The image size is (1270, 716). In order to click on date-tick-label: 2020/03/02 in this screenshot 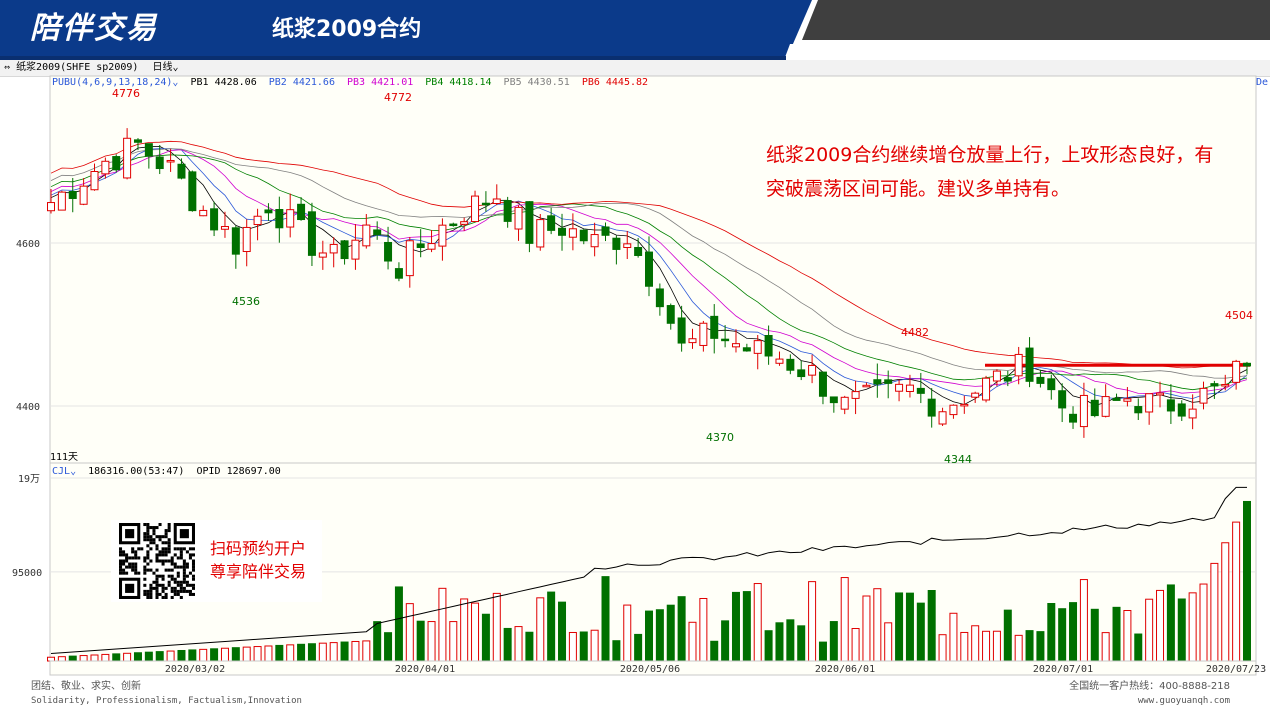, I will do `click(195, 669)`.